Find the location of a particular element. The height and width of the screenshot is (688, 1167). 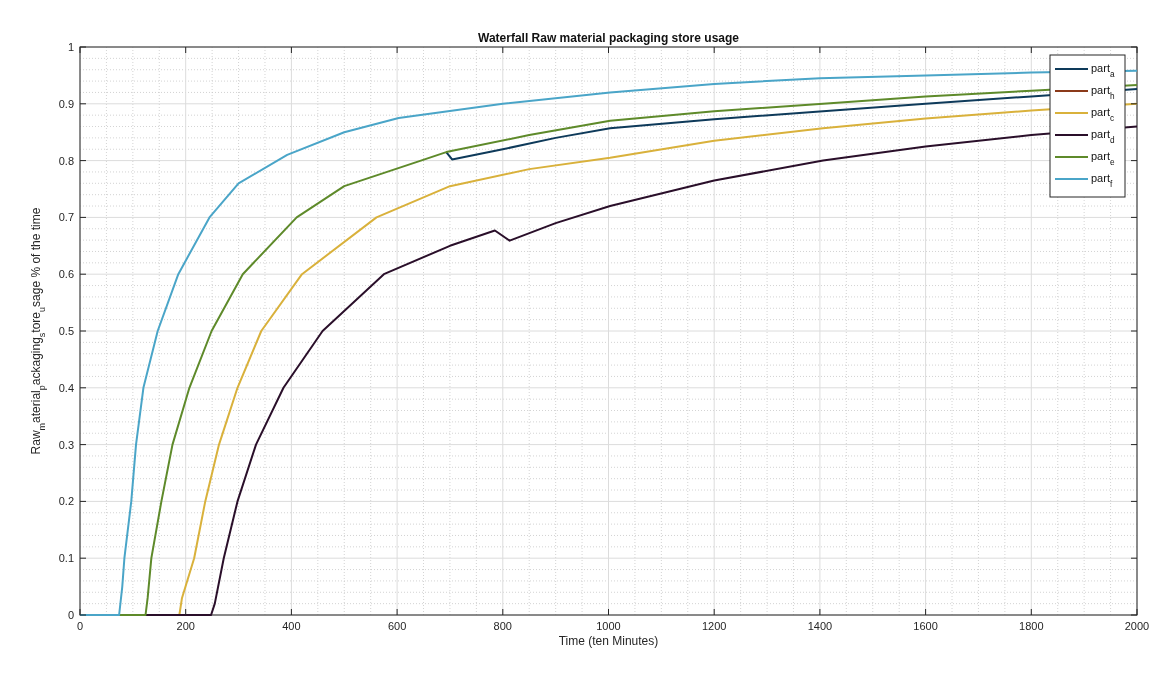

y-tick-label: 1 is located at coordinates (70, 47).